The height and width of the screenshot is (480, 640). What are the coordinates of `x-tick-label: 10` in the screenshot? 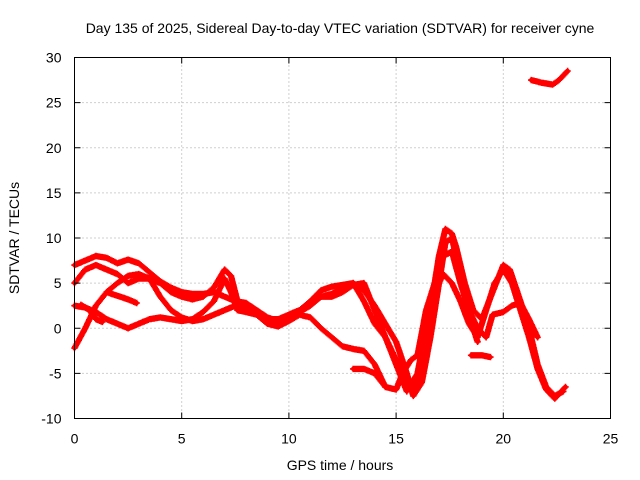 It's located at (289, 439).